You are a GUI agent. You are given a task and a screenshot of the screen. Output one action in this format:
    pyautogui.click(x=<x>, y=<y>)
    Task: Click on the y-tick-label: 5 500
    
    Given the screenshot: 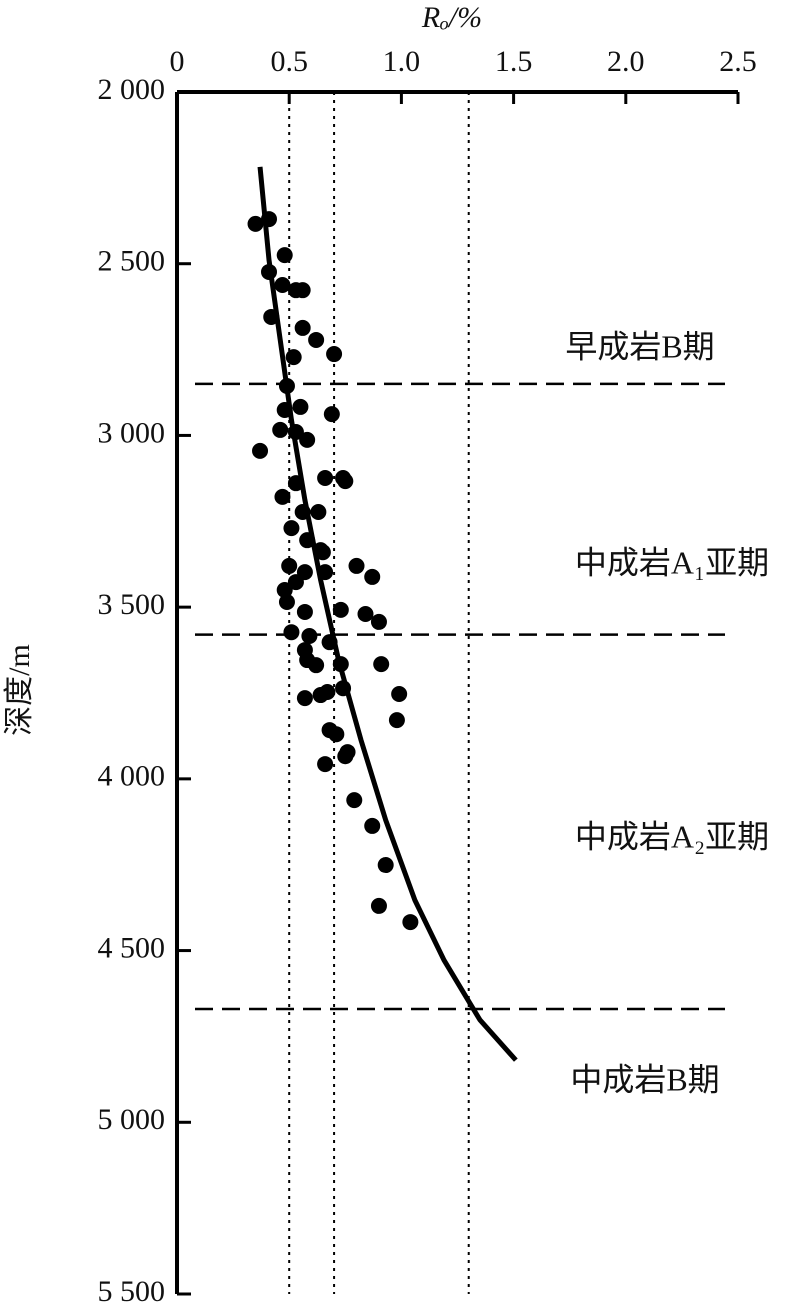 What is the action you would take?
    pyautogui.click(x=132, y=1290)
    